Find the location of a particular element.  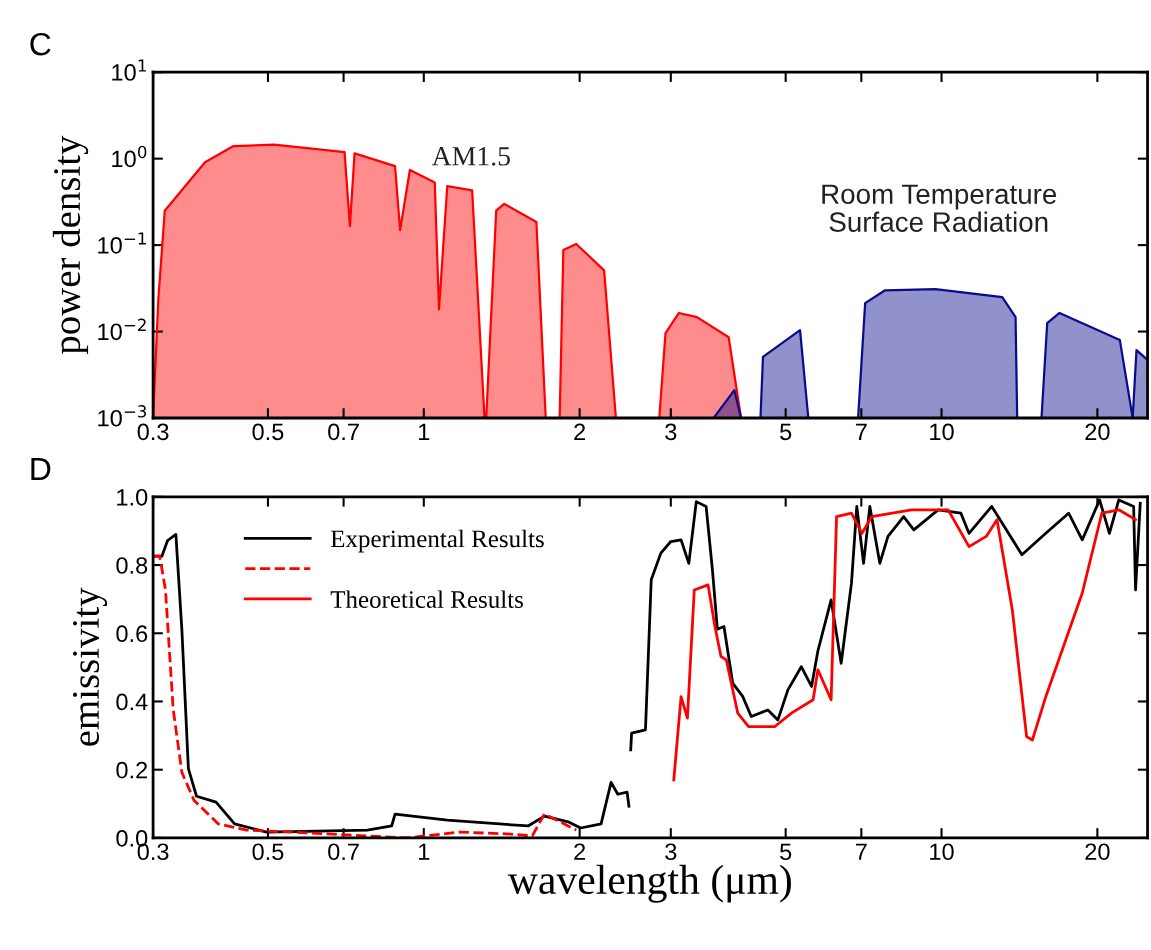

legend-label: Experimental Results is located at coordinates (437, 541).